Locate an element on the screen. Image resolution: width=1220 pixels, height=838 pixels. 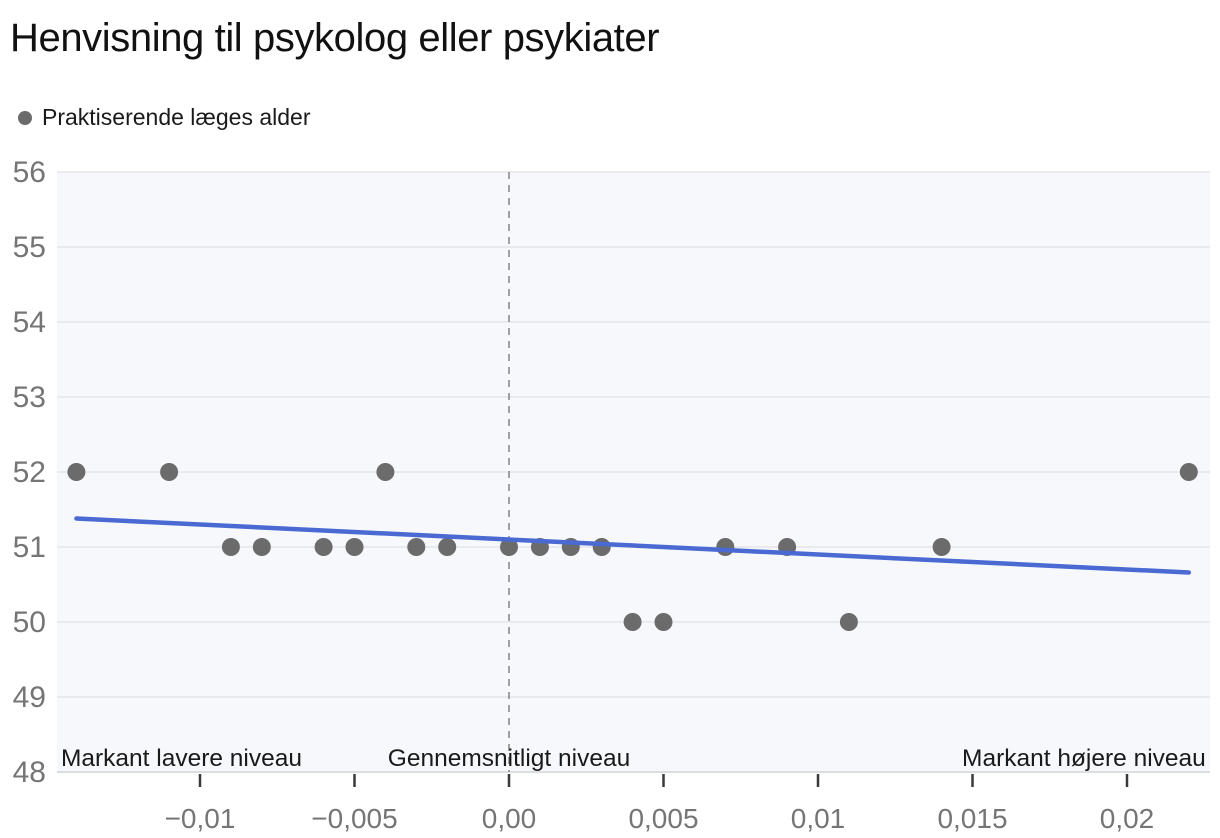
x-tick-label: −0,01 is located at coordinates (200, 818).